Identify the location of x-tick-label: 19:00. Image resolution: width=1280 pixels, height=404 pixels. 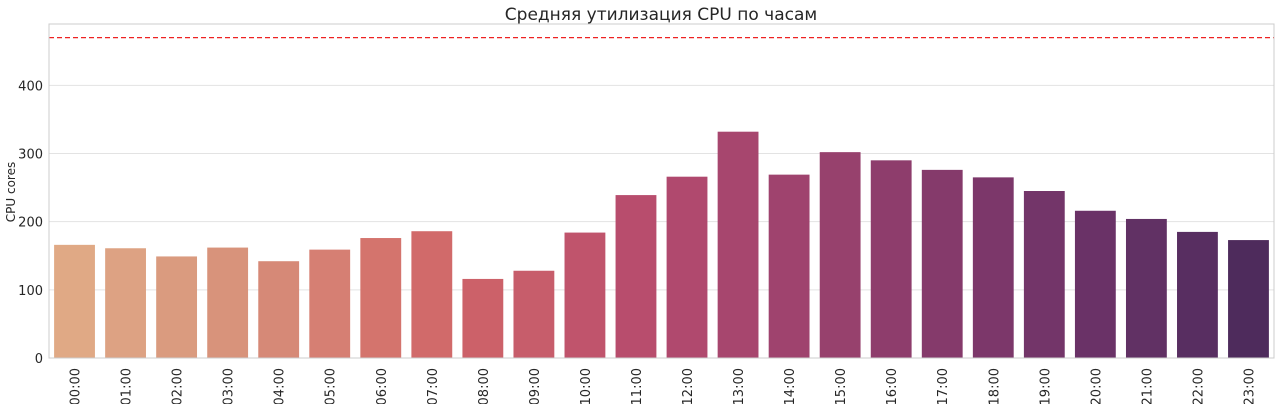
(1045, 386).